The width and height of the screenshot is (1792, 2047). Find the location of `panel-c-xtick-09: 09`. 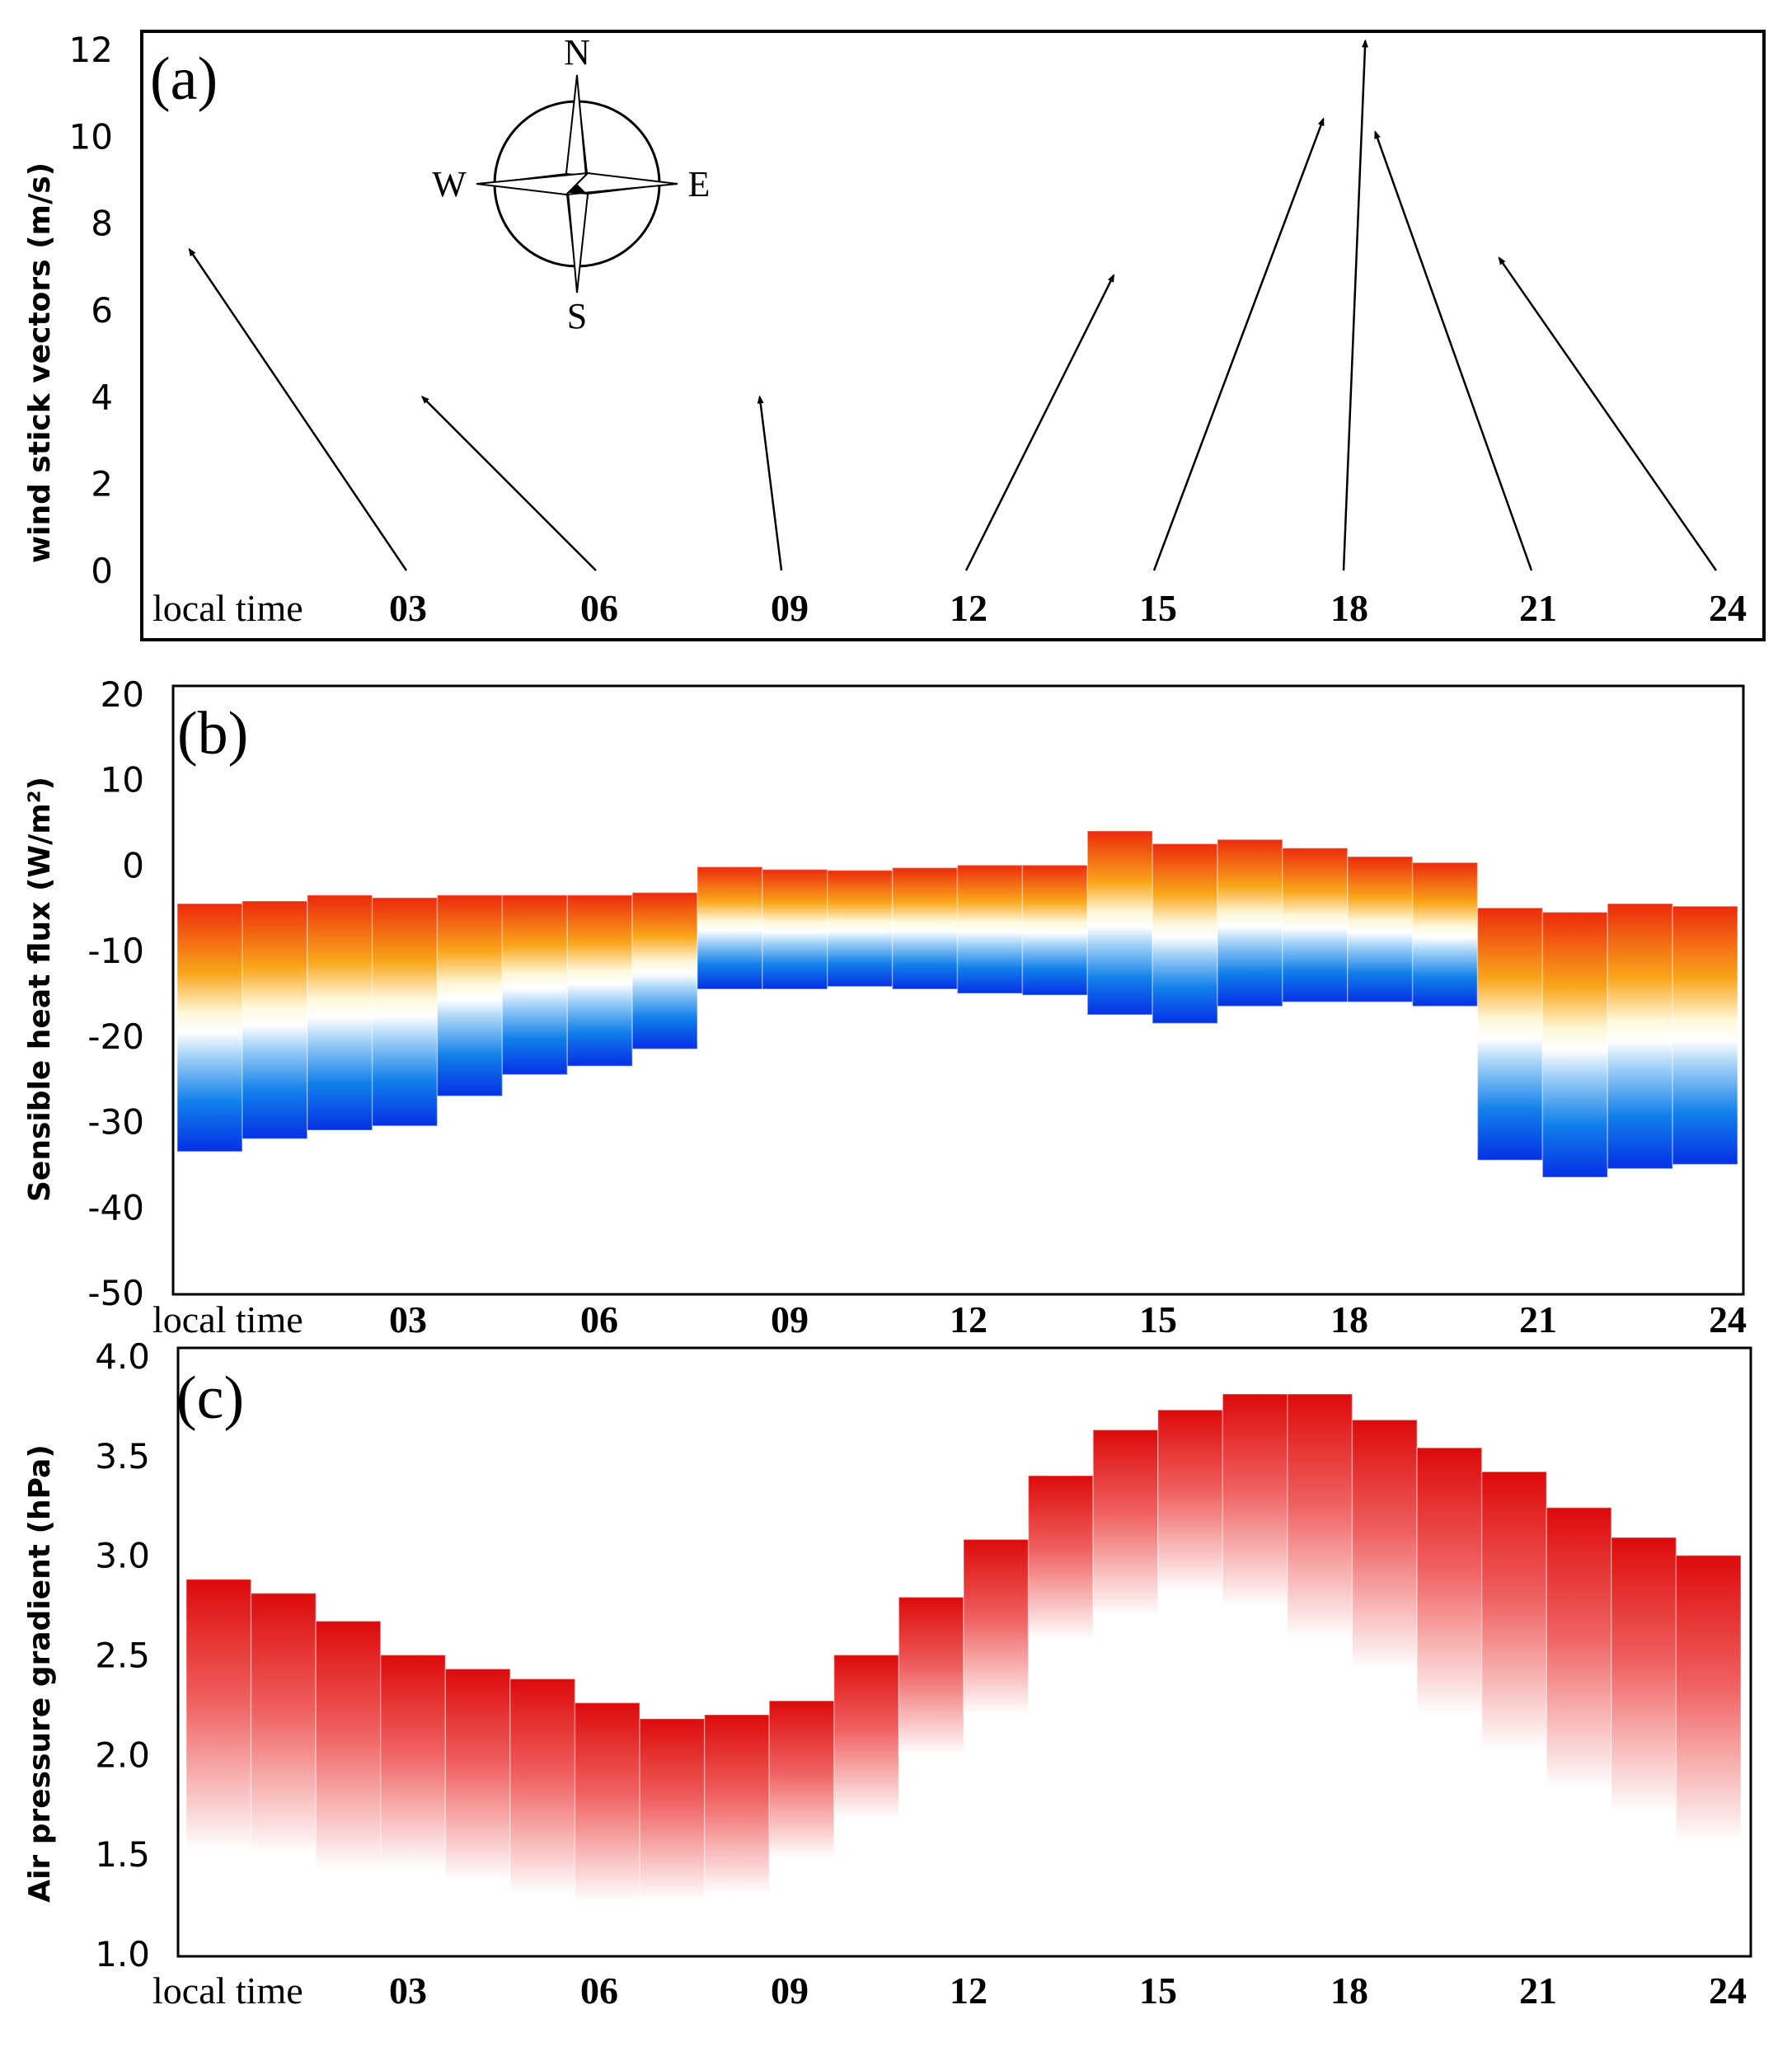

panel-c-xtick-09: 09 is located at coordinates (790, 1991).